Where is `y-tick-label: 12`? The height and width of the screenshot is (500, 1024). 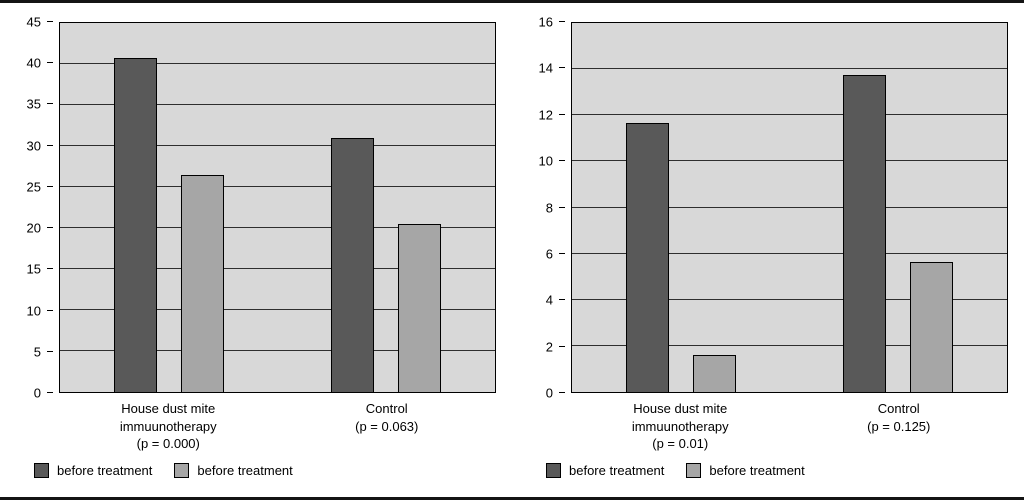 y-tick-label: 12 is located at coordinates (545, 115).